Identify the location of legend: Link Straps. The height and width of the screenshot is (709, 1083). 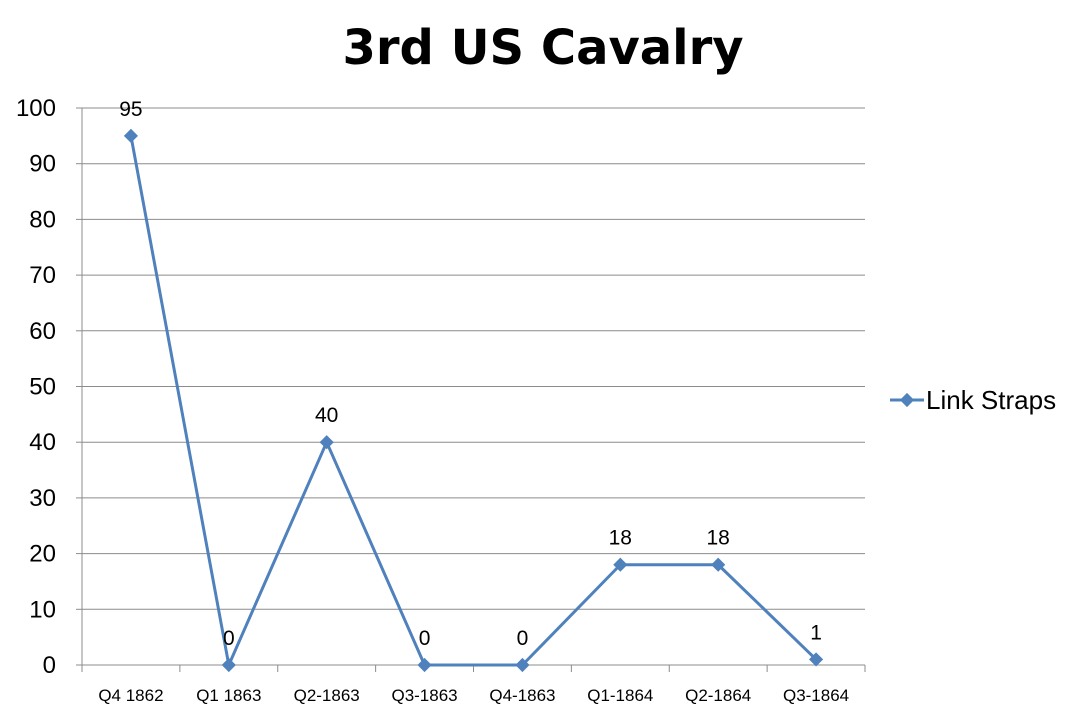
(973, 400).